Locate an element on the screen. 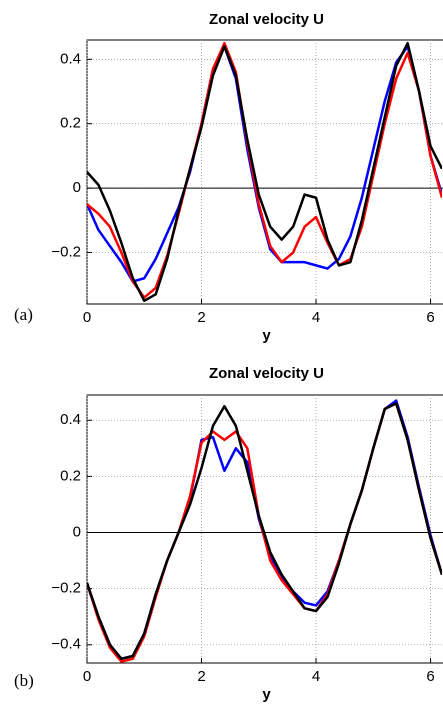 The height and width of the screenshot is (715, 443). y-tick-label: −0.4 is located at coordinates (66, 644).